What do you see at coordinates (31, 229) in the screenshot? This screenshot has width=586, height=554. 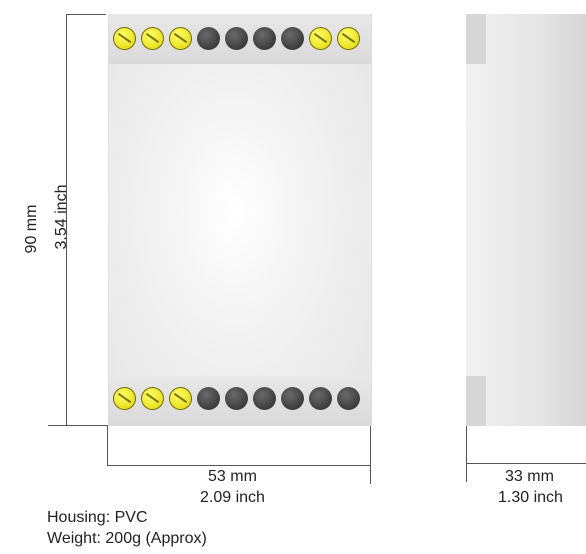 I see `height-mm-label: 90 mm` at bounding box center [31, 229].